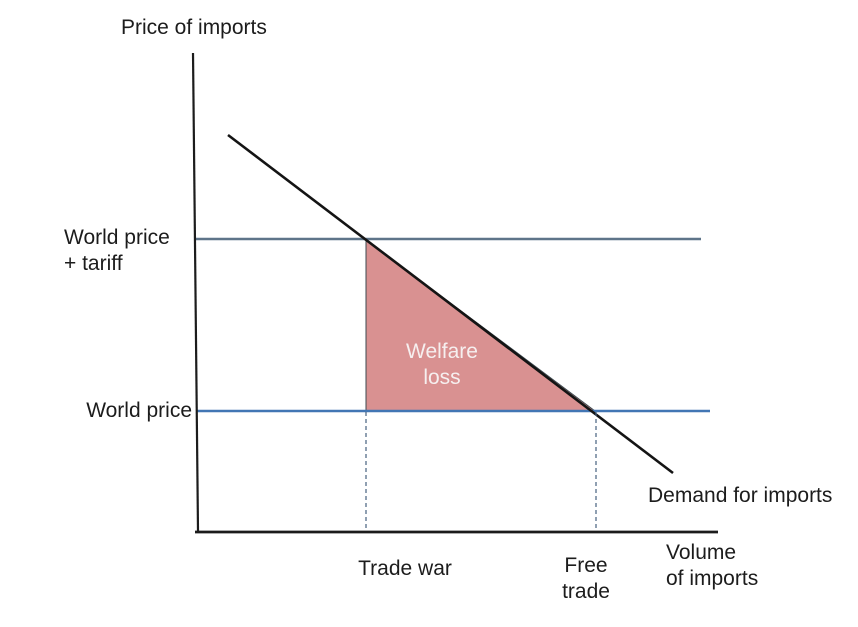 The width and height of the screenshot is (858, 627). I want to click on demand-for-imports-label: Demand for imports, so click(740, 495).